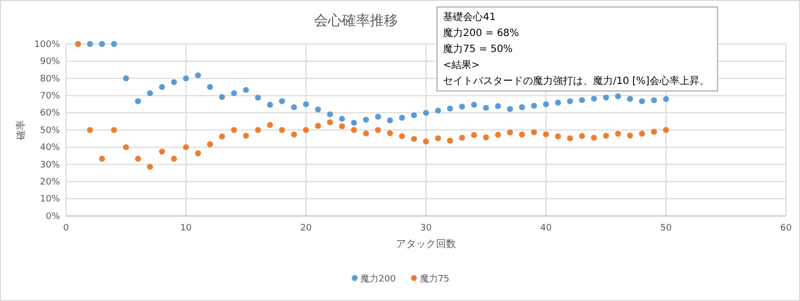 The width and height of the screenshot is (800, 301). Describe the element at coordinates (66, 228) in the screenshot. I see `x-tick-label: 0` at that location.